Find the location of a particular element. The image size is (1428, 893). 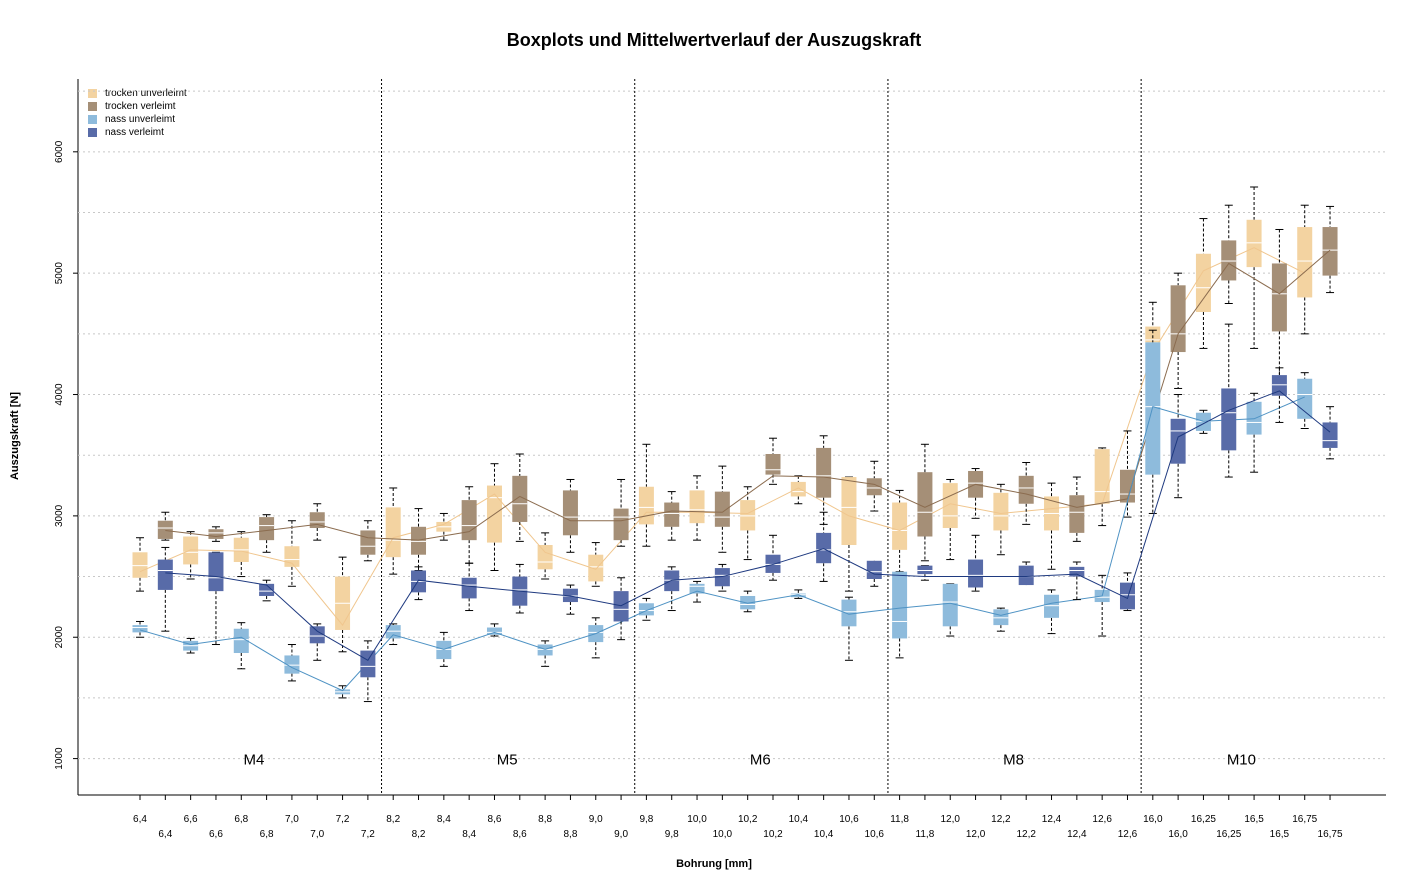

x-tick-label: 12,2 is located at coordinates (1001, 819).